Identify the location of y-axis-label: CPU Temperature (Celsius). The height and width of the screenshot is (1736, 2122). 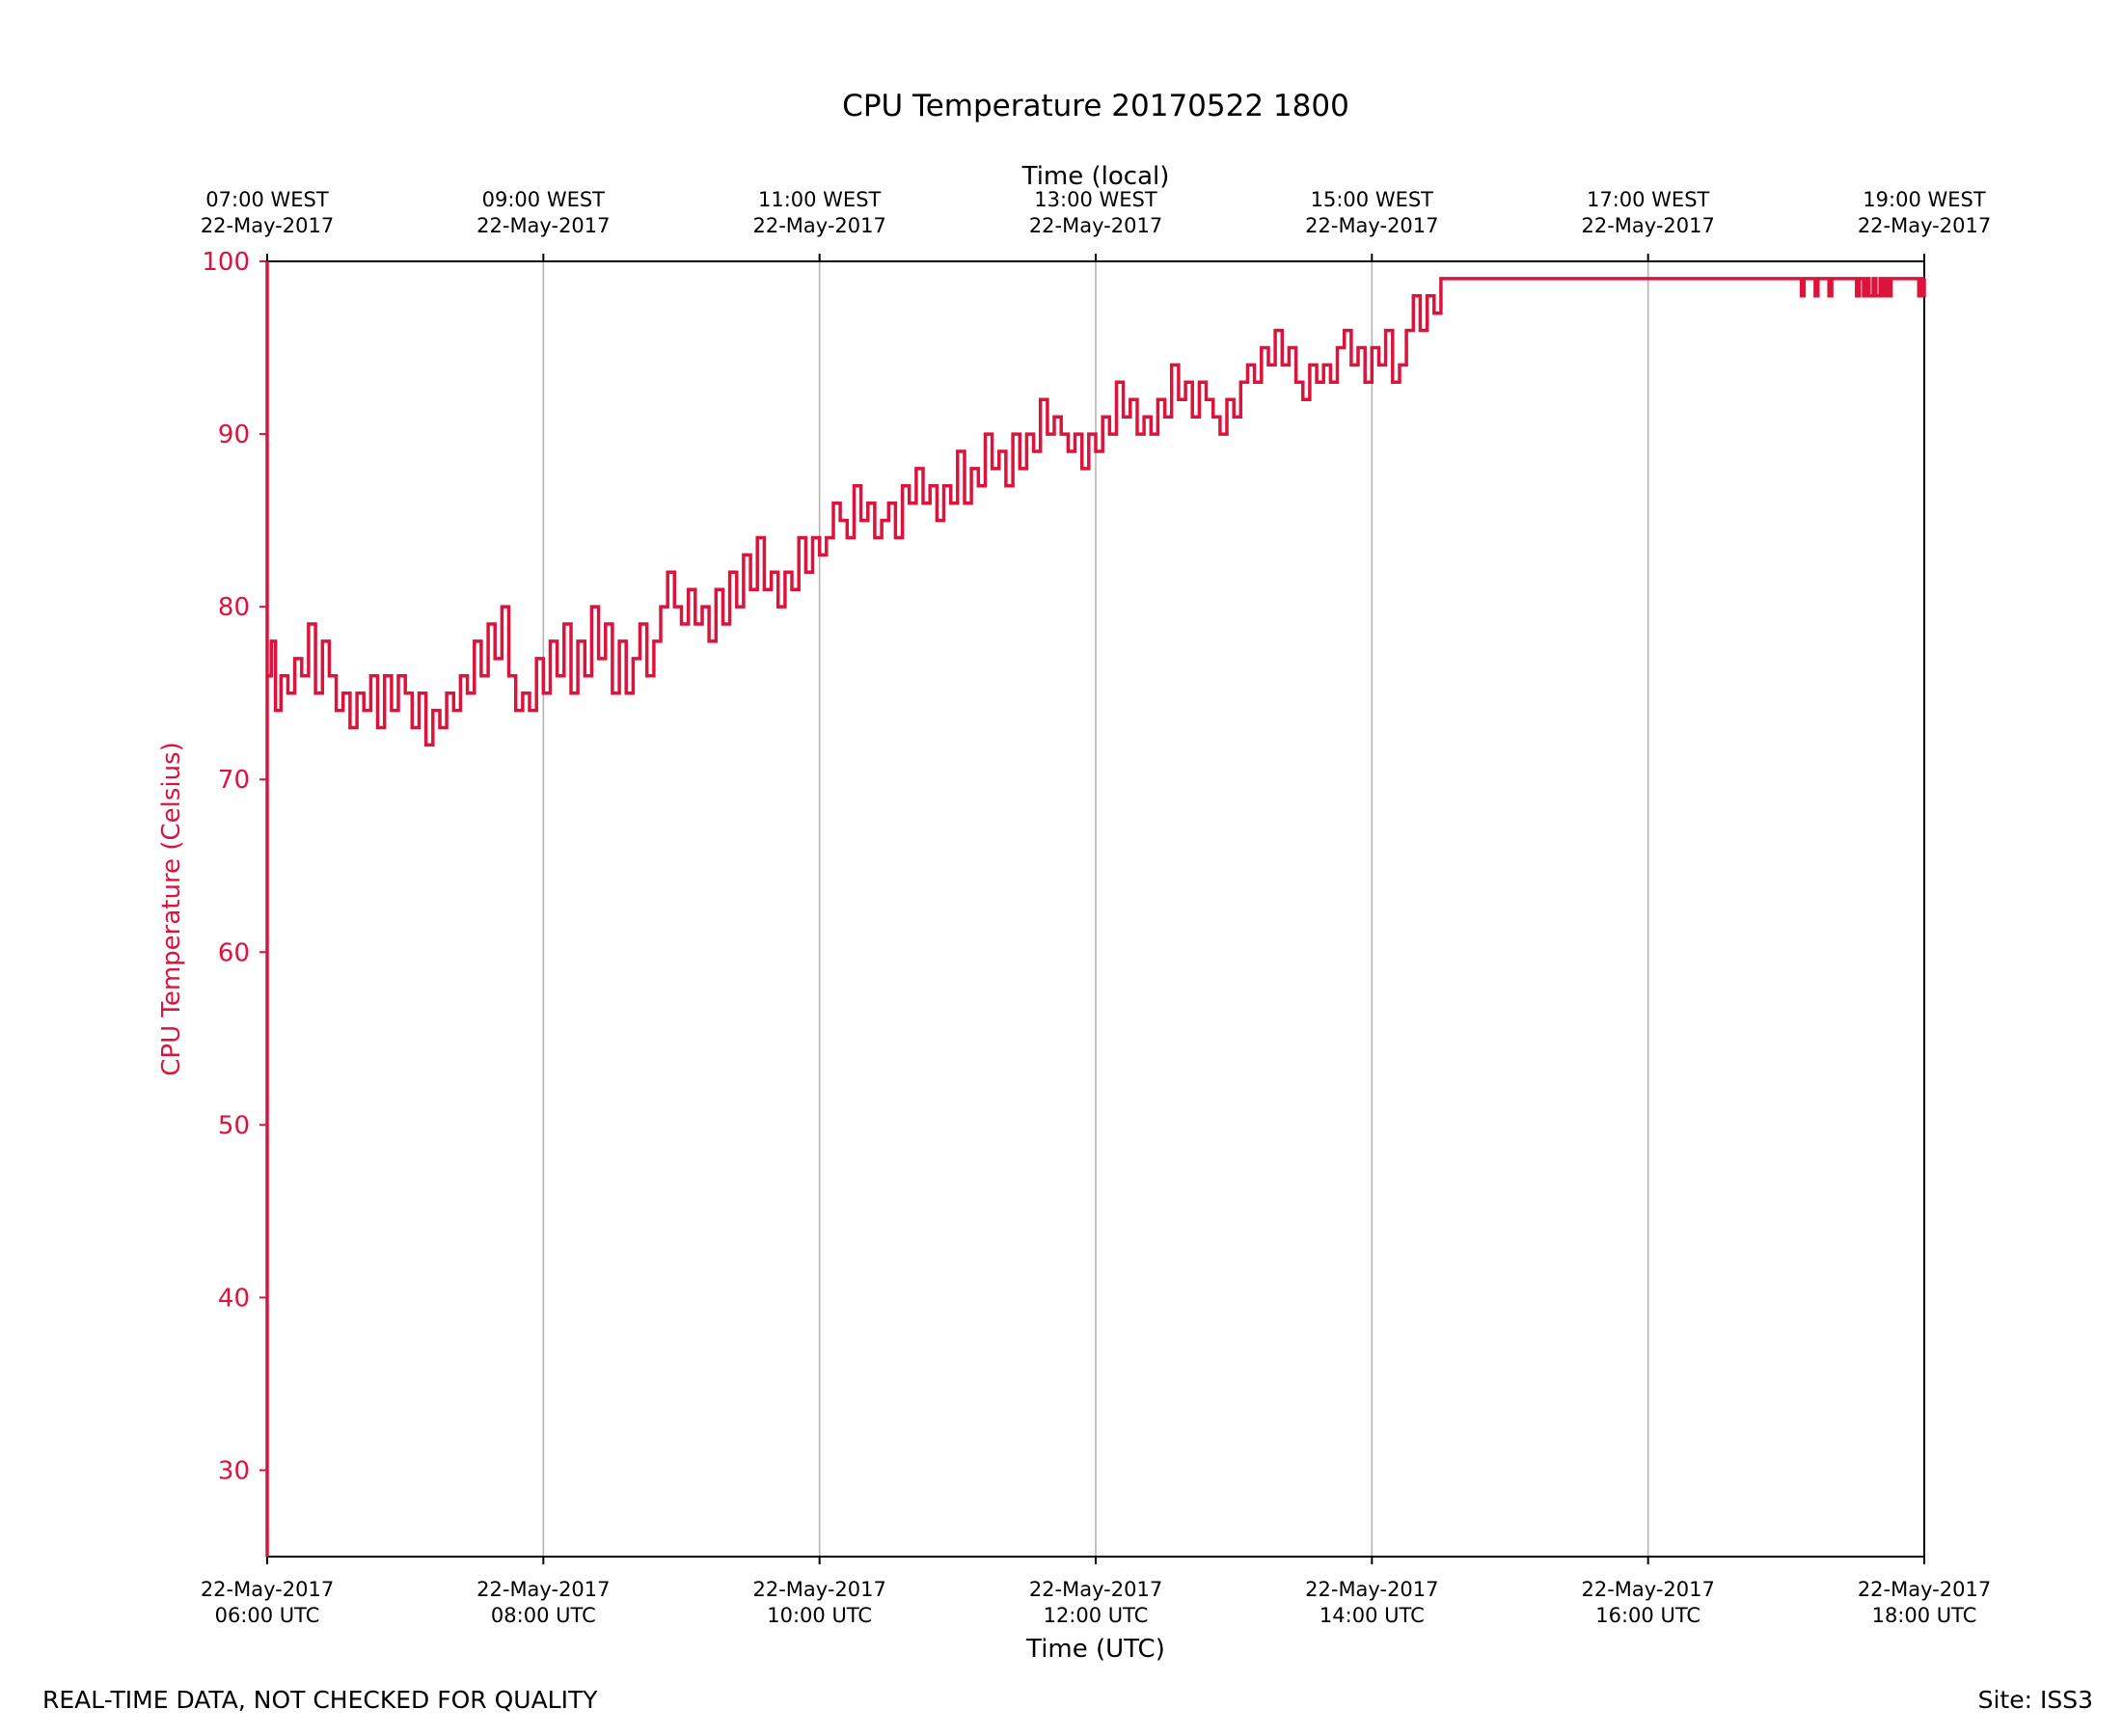
(172, 909).